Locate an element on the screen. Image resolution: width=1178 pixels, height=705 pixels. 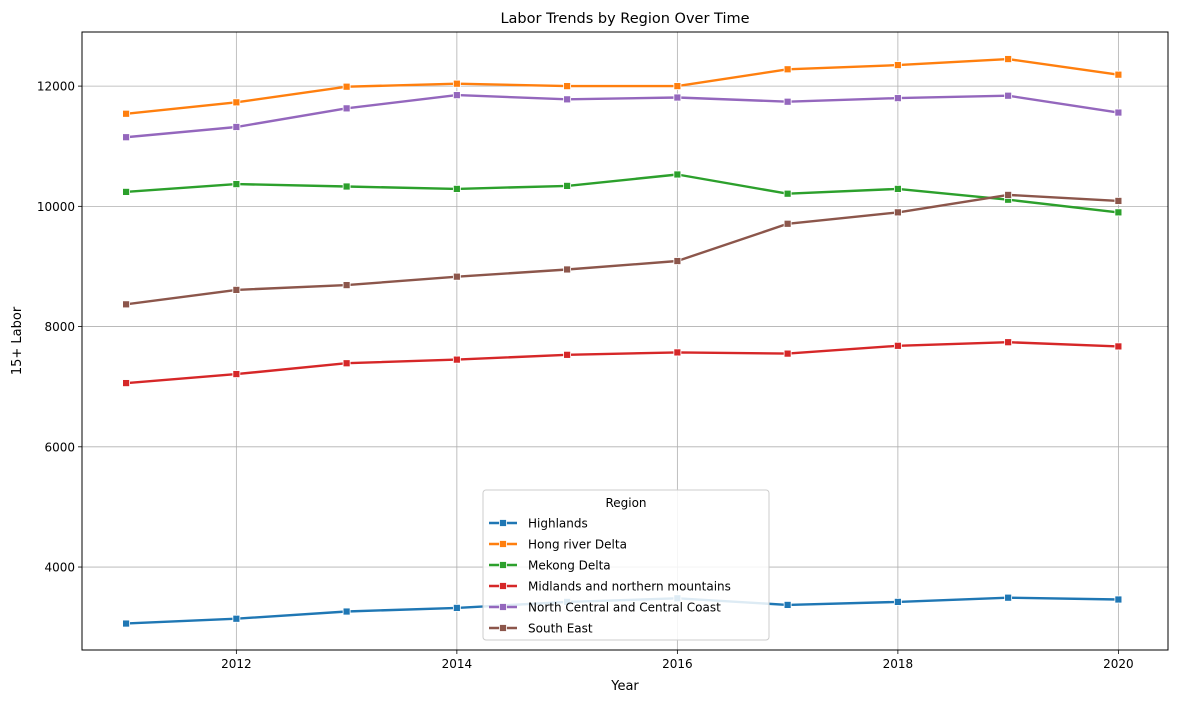
series-mekong-delta is located at coordinates (622, 193).